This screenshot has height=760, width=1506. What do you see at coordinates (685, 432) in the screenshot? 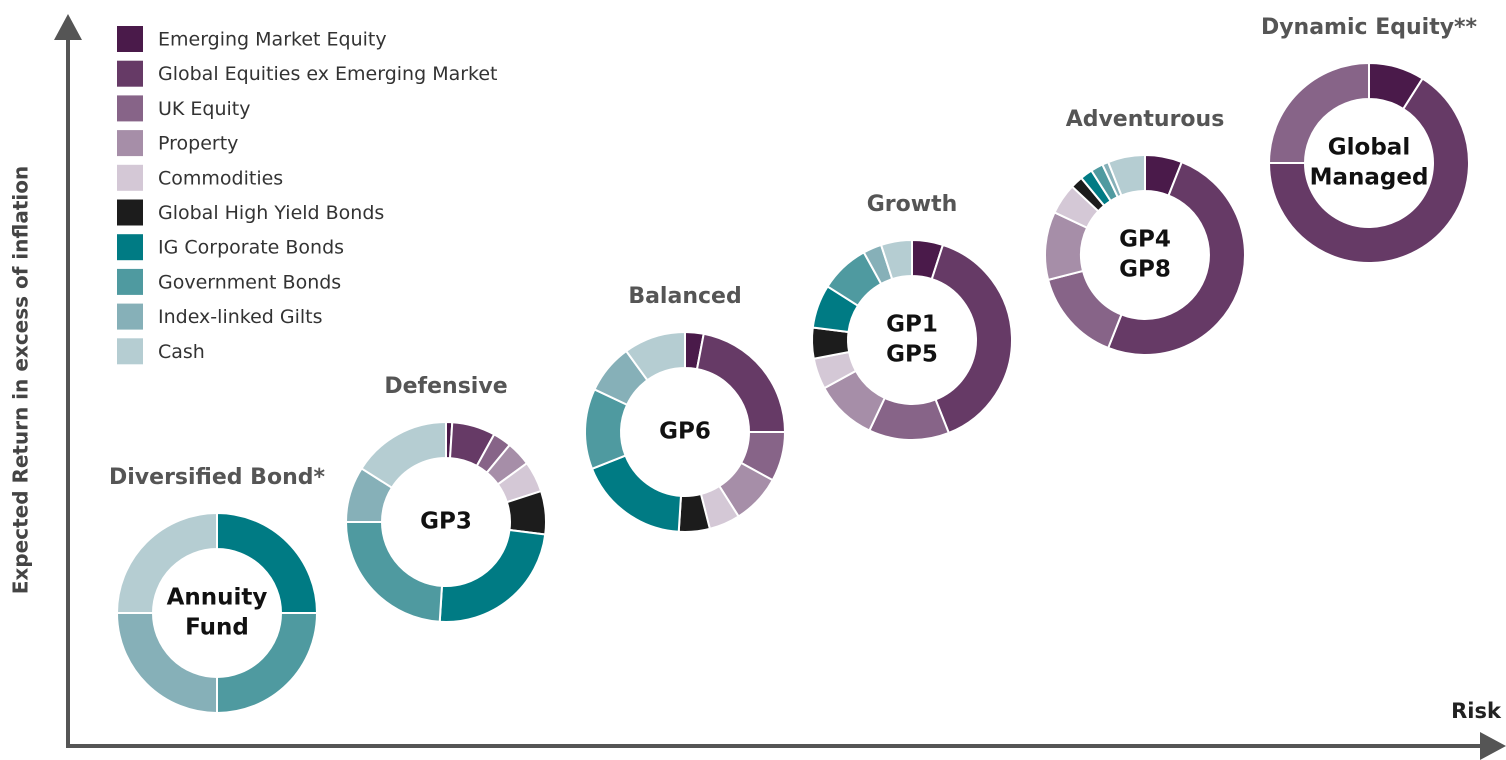
I see `donut-center-label: GP6` at bounding box center [685, 432].